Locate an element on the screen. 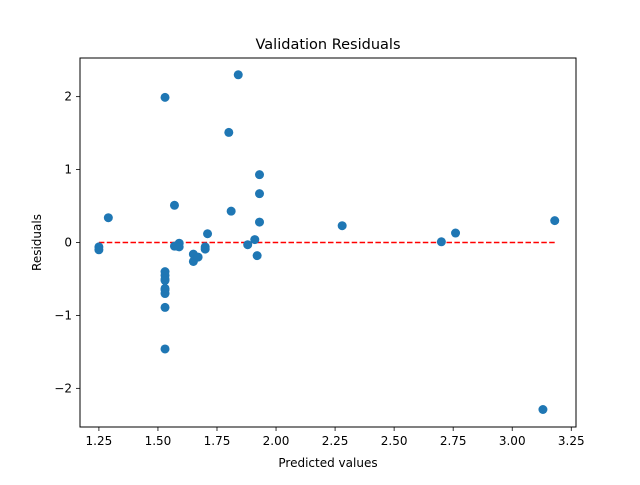  x-axis: 1.25 1.50 1.75 2.00 2.25 2.50 2.75 3.00 3.25 is located at coordinates (335, 437).